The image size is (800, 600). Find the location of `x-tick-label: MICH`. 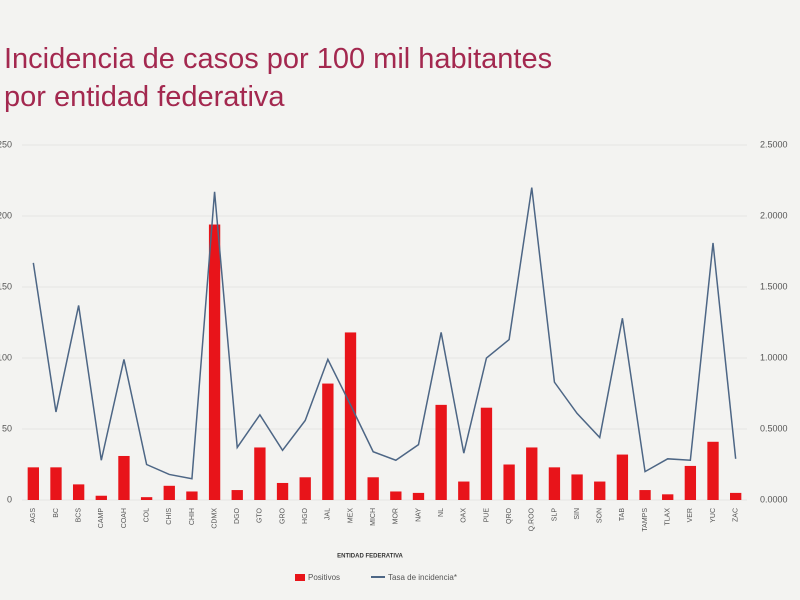

x-tick-label: MICH is located at coordinates (373, 517).